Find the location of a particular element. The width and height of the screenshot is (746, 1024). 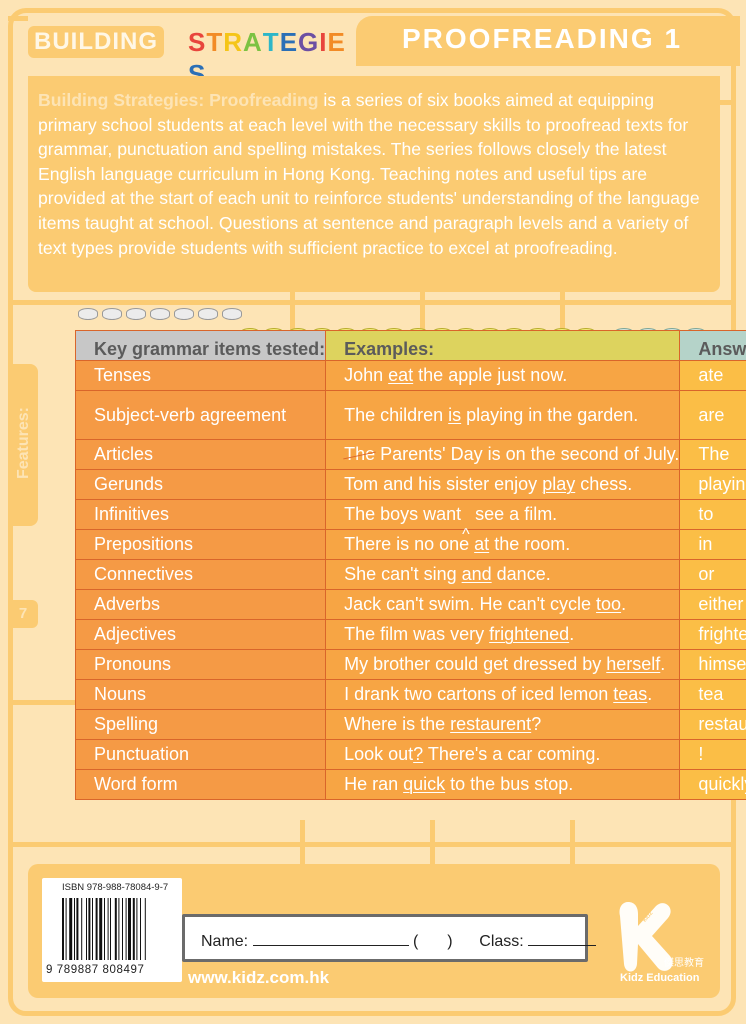

example-sentence: She can't sing and dance. is located at coordinates (503, 574).